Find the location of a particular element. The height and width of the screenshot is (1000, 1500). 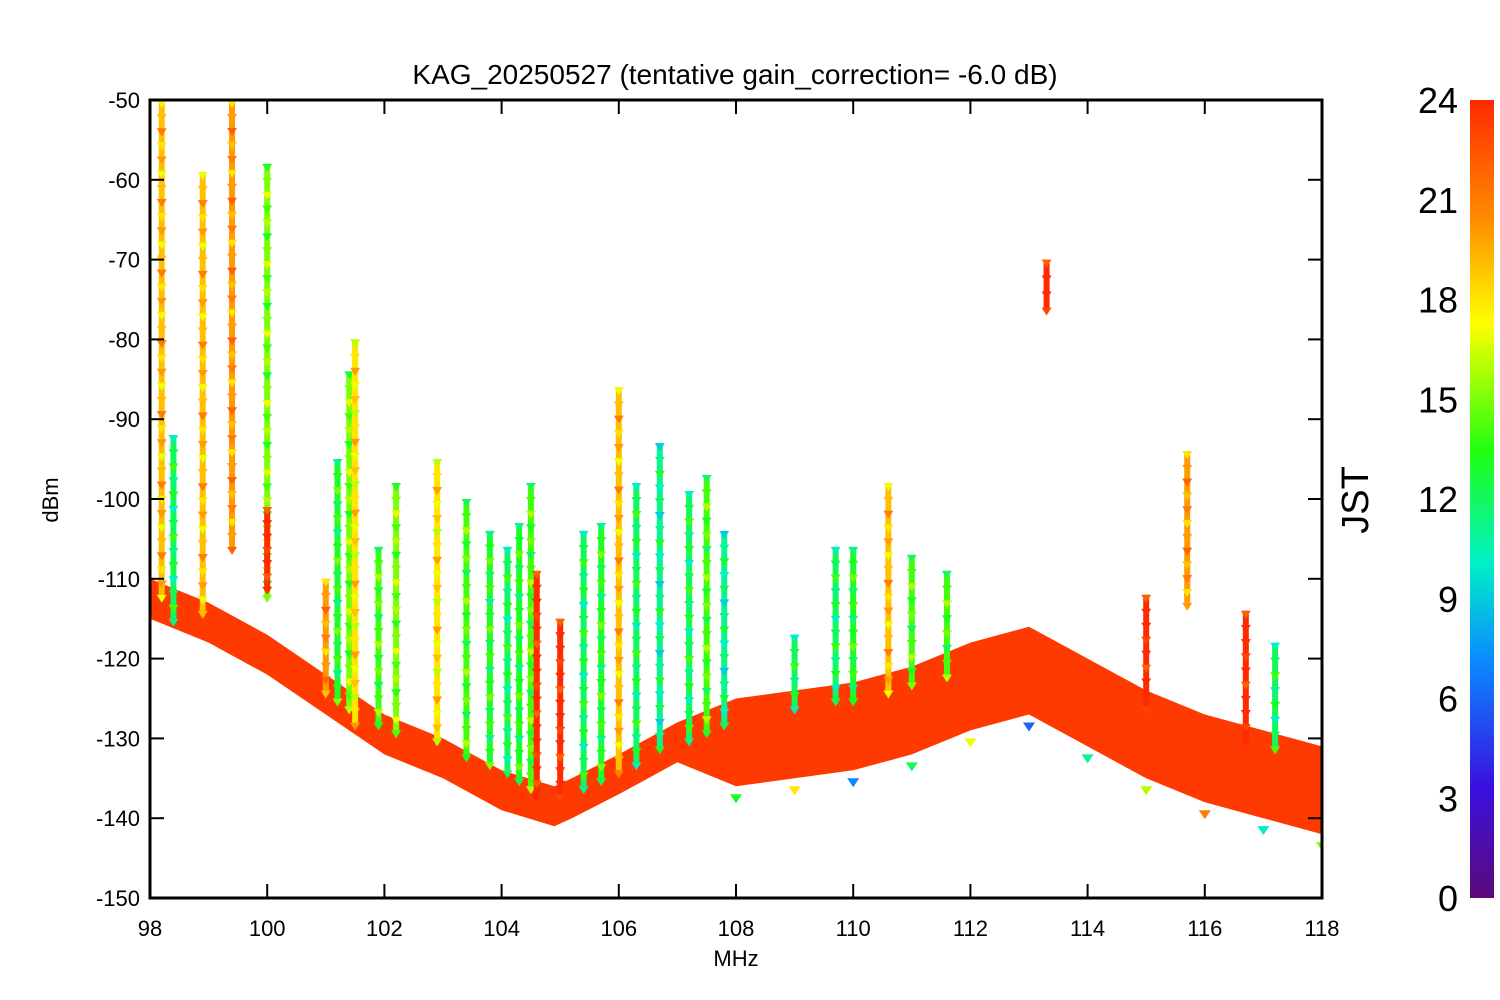

colorbar-label: JST is located at coordinates (1356, 500).